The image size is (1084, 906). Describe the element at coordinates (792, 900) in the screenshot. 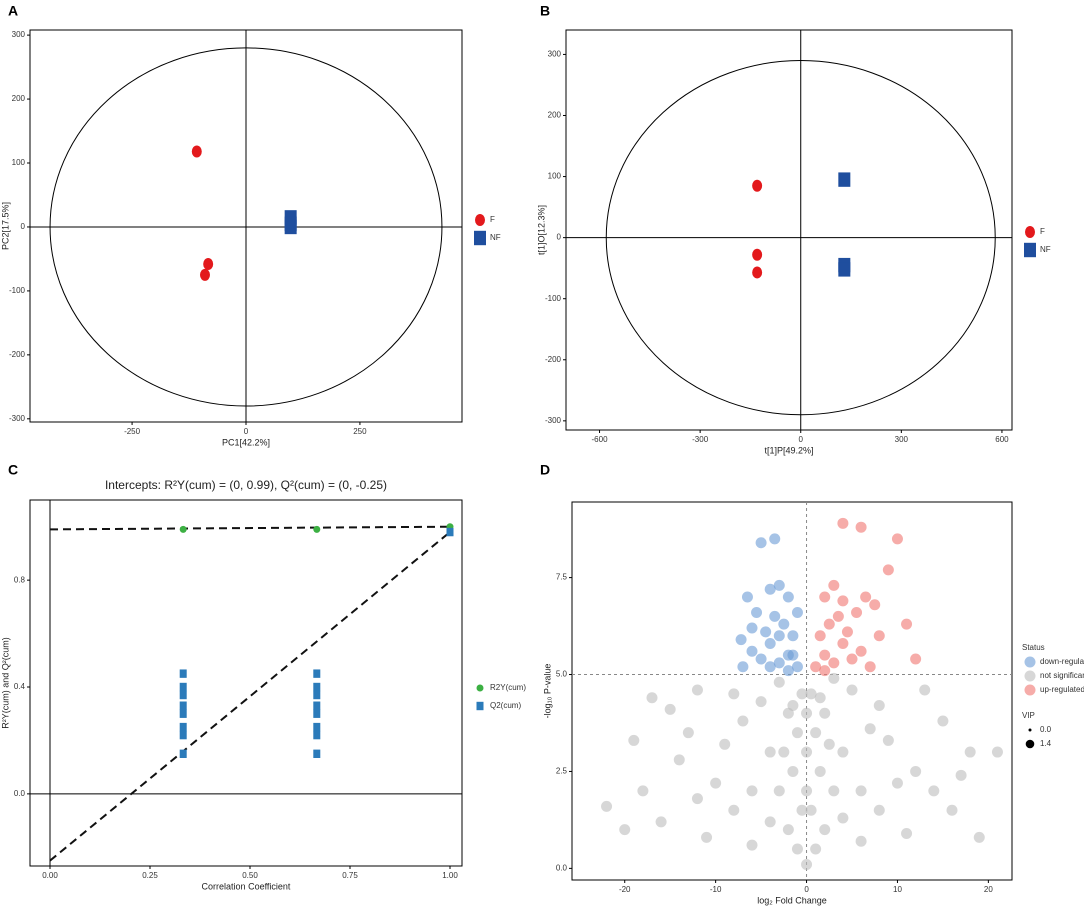

I see `x-axis-label: log₂ Fold Change` at that location.